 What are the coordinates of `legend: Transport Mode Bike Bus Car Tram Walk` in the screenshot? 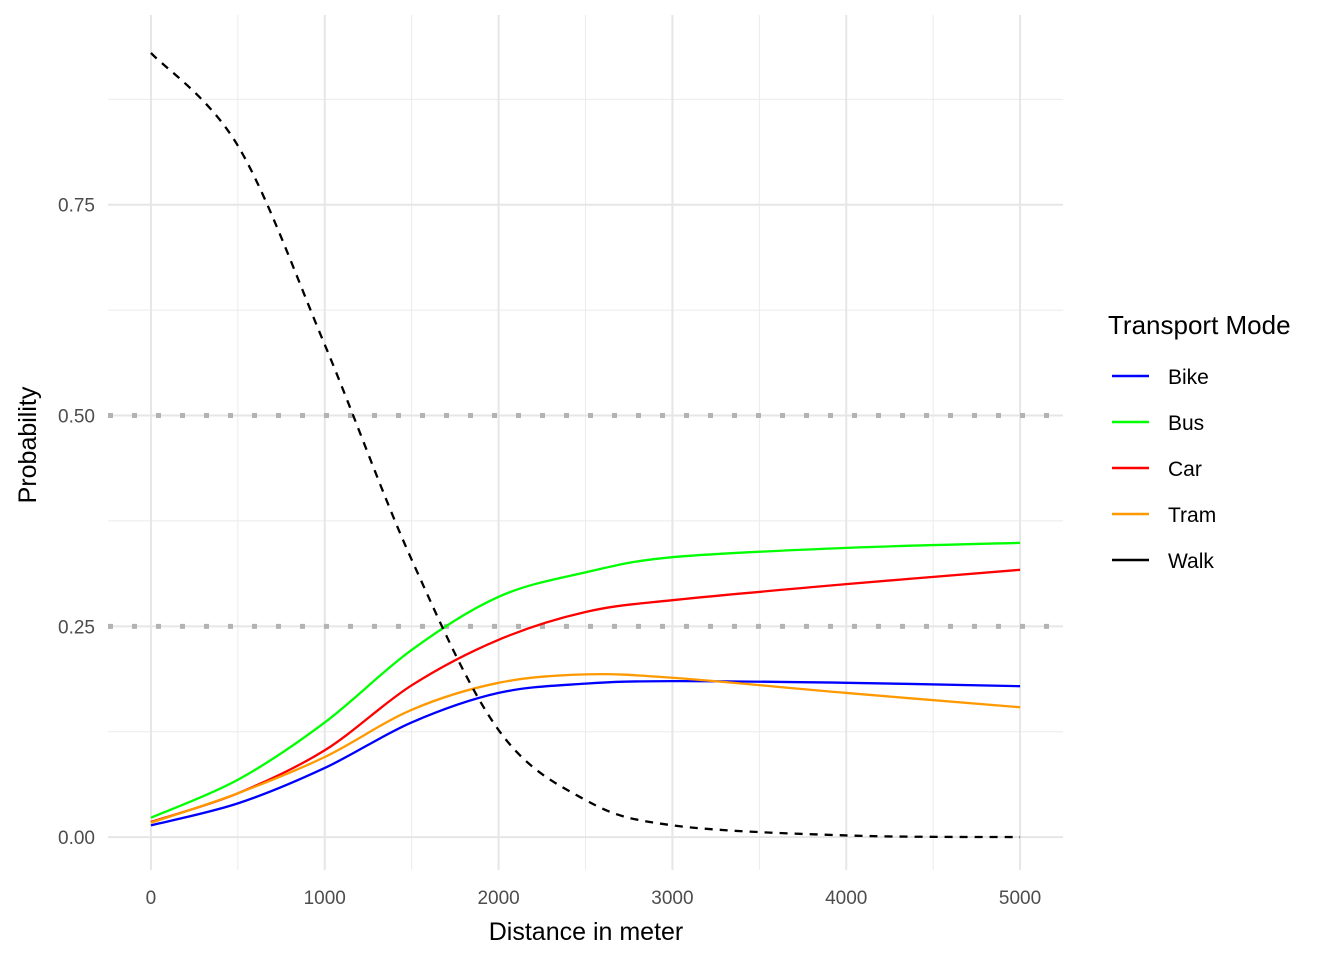 It's located at (1199, 441).